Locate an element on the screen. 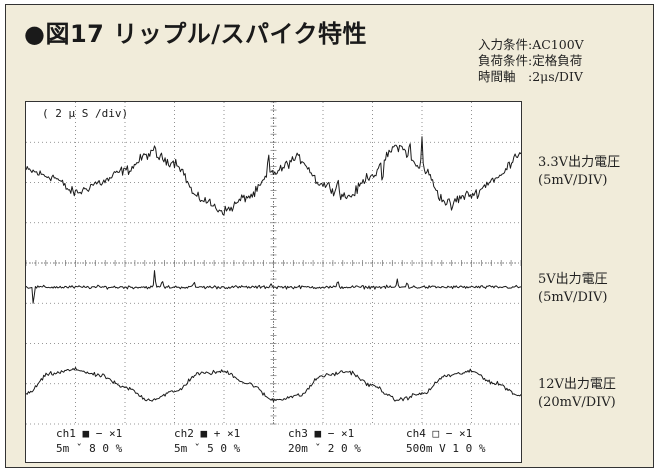  label-3v3-scale: (5mV/DIV) is located at coordinates (573, 180).